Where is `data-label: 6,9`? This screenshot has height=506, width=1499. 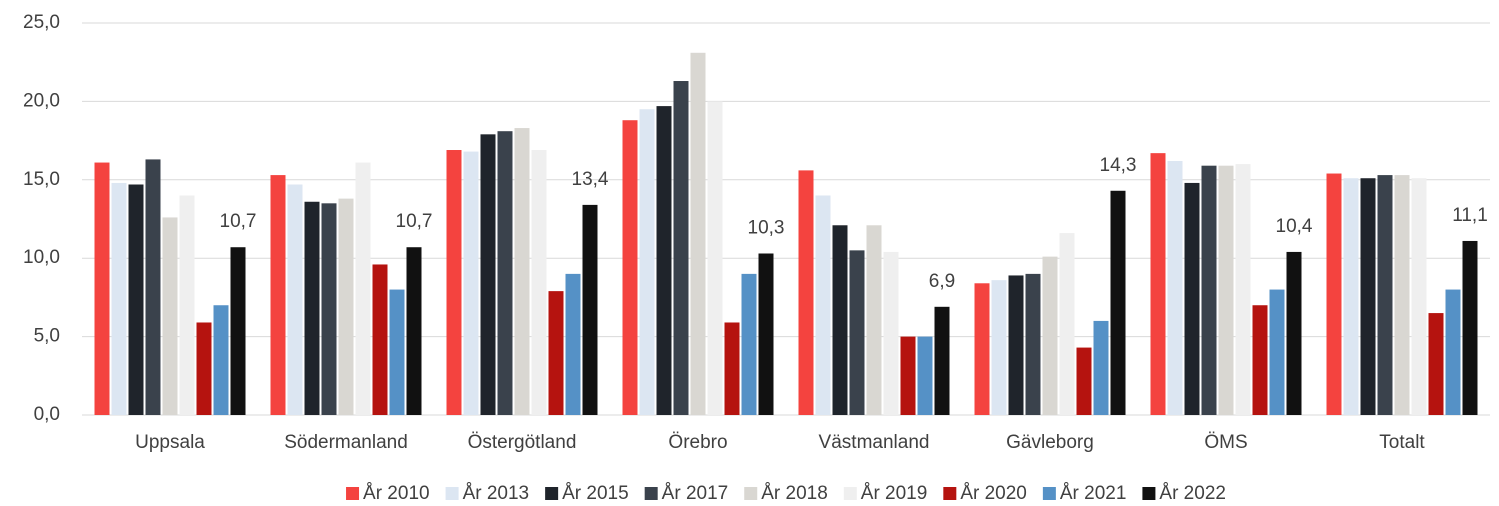 data-label: 6,9 is located at coordinates (942, 281).